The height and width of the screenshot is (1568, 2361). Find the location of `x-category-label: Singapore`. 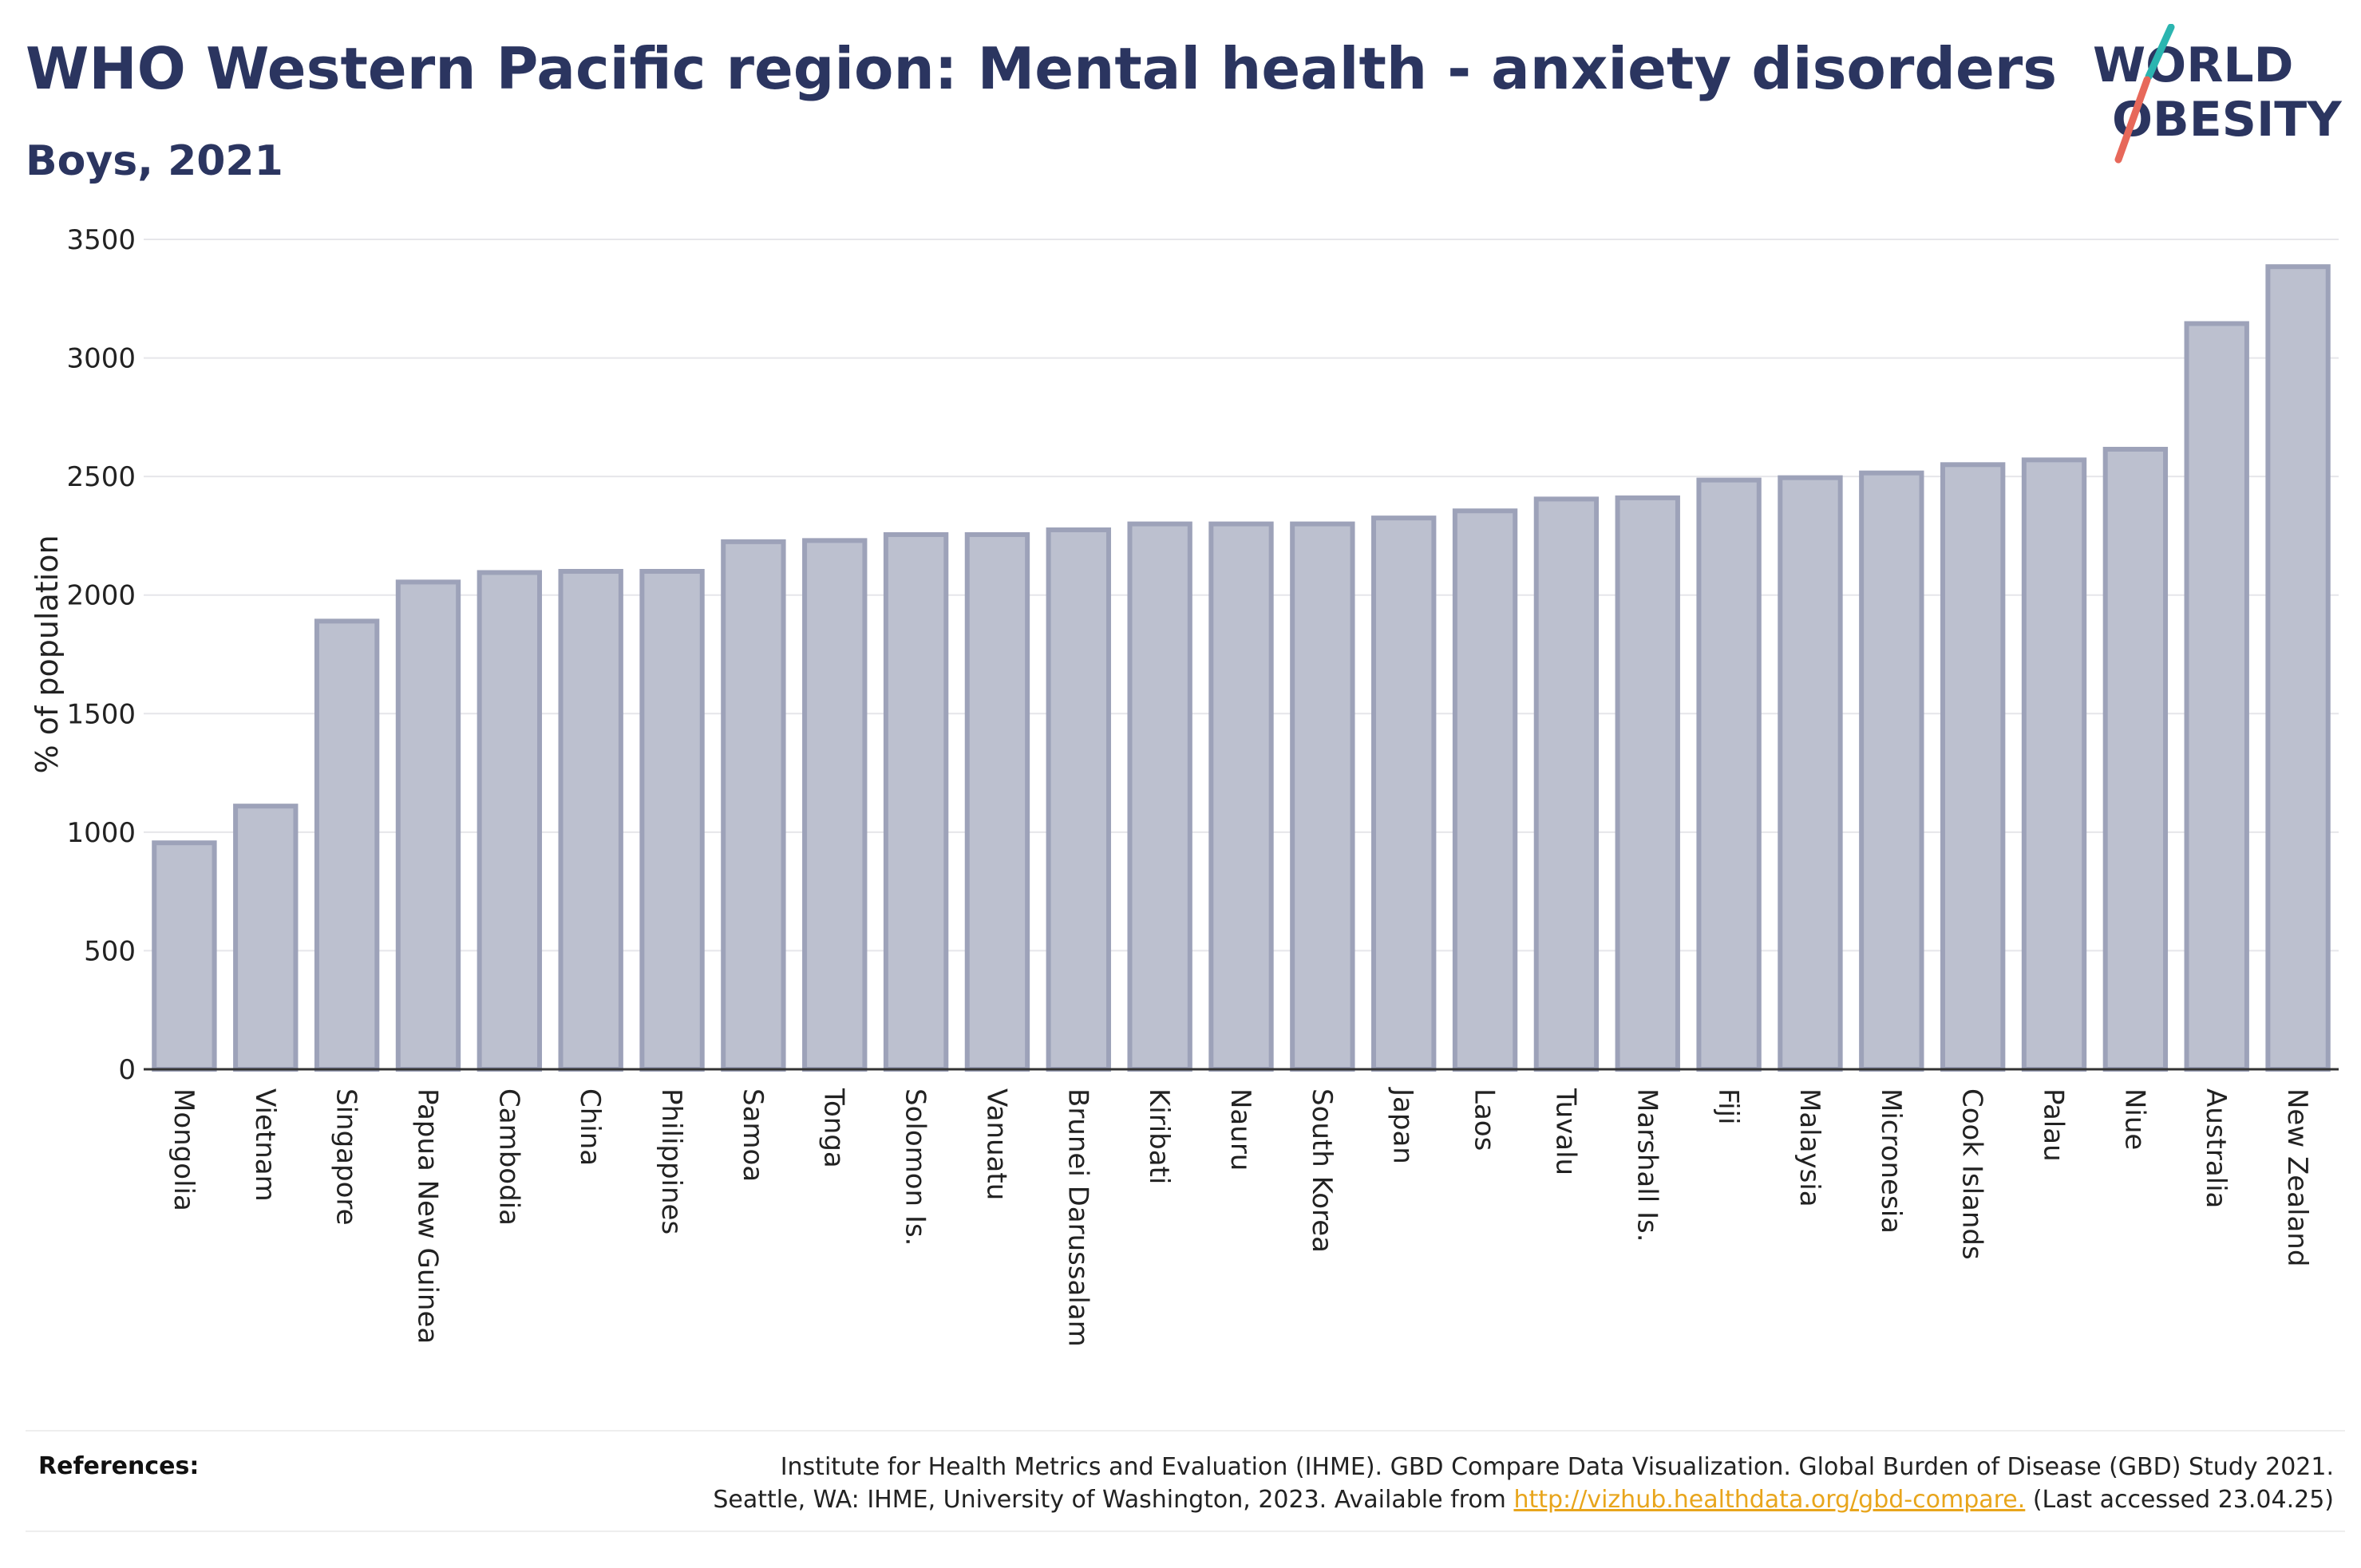

x-category-label: Singapore is located at coordinates (346, 1157).